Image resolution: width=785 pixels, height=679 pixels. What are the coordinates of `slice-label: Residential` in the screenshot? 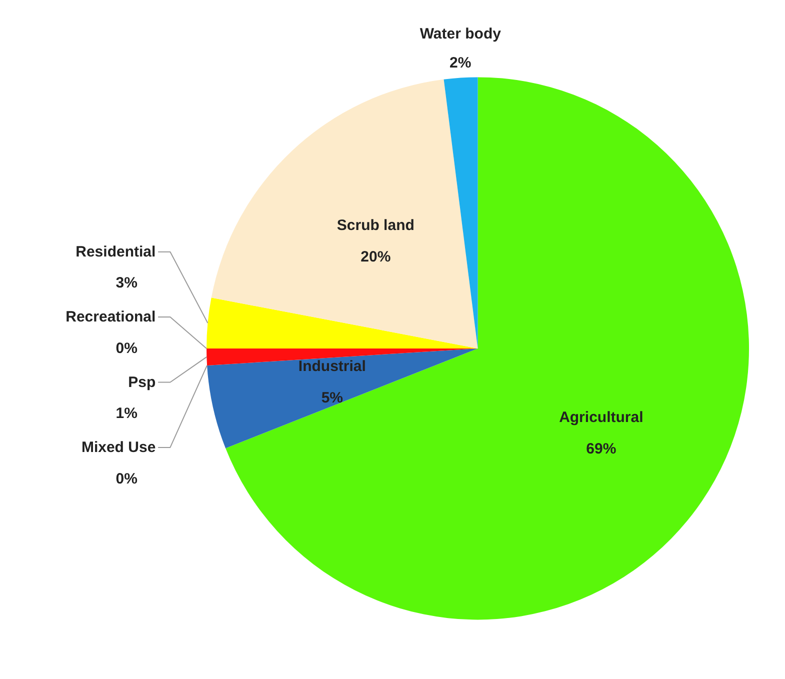 It's located at (116, 251).